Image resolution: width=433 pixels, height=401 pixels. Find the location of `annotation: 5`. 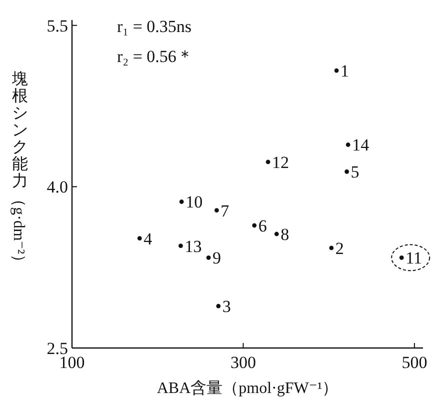

annotation: 5 is located at coordinates (355, 172).